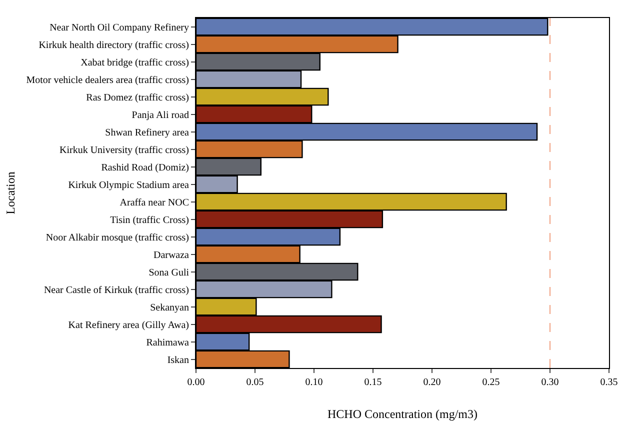 Image resolution: width=628 pixels, height=428 pixels. What do you see at coordinates (113, 45) in the screenshot?
I see `y-tick-label: Kirkuk health directory (traffic cross)` at bounding box center [113, 45].